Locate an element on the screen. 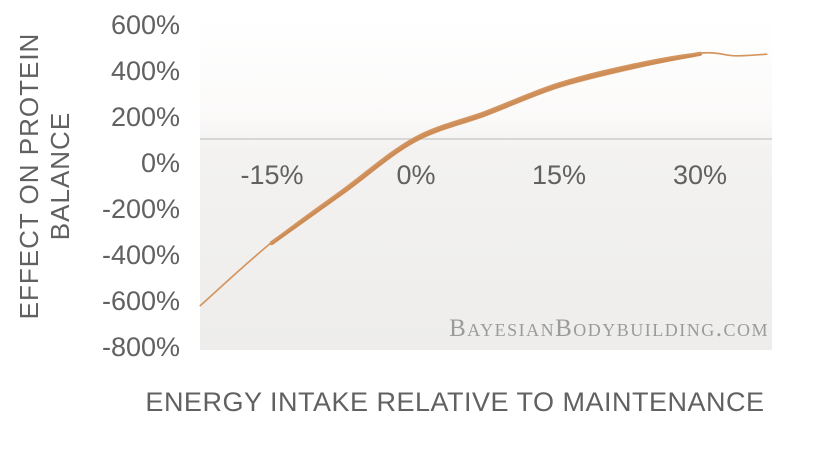 Image resolution: width=821 pixels, height=449 pixels. x-tick-label-15: 15% is located at coordinates (559, 175).